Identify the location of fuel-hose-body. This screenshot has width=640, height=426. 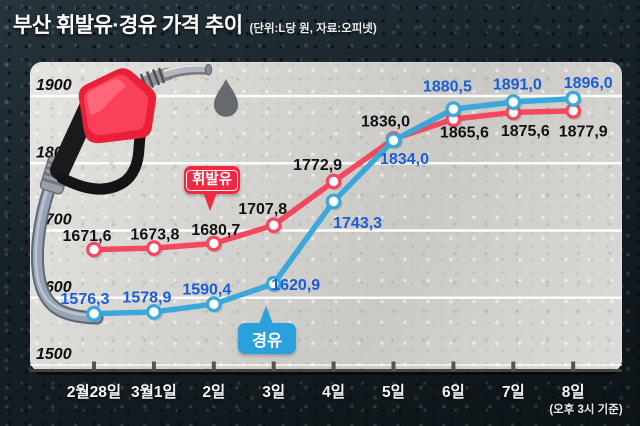
(67, 247).